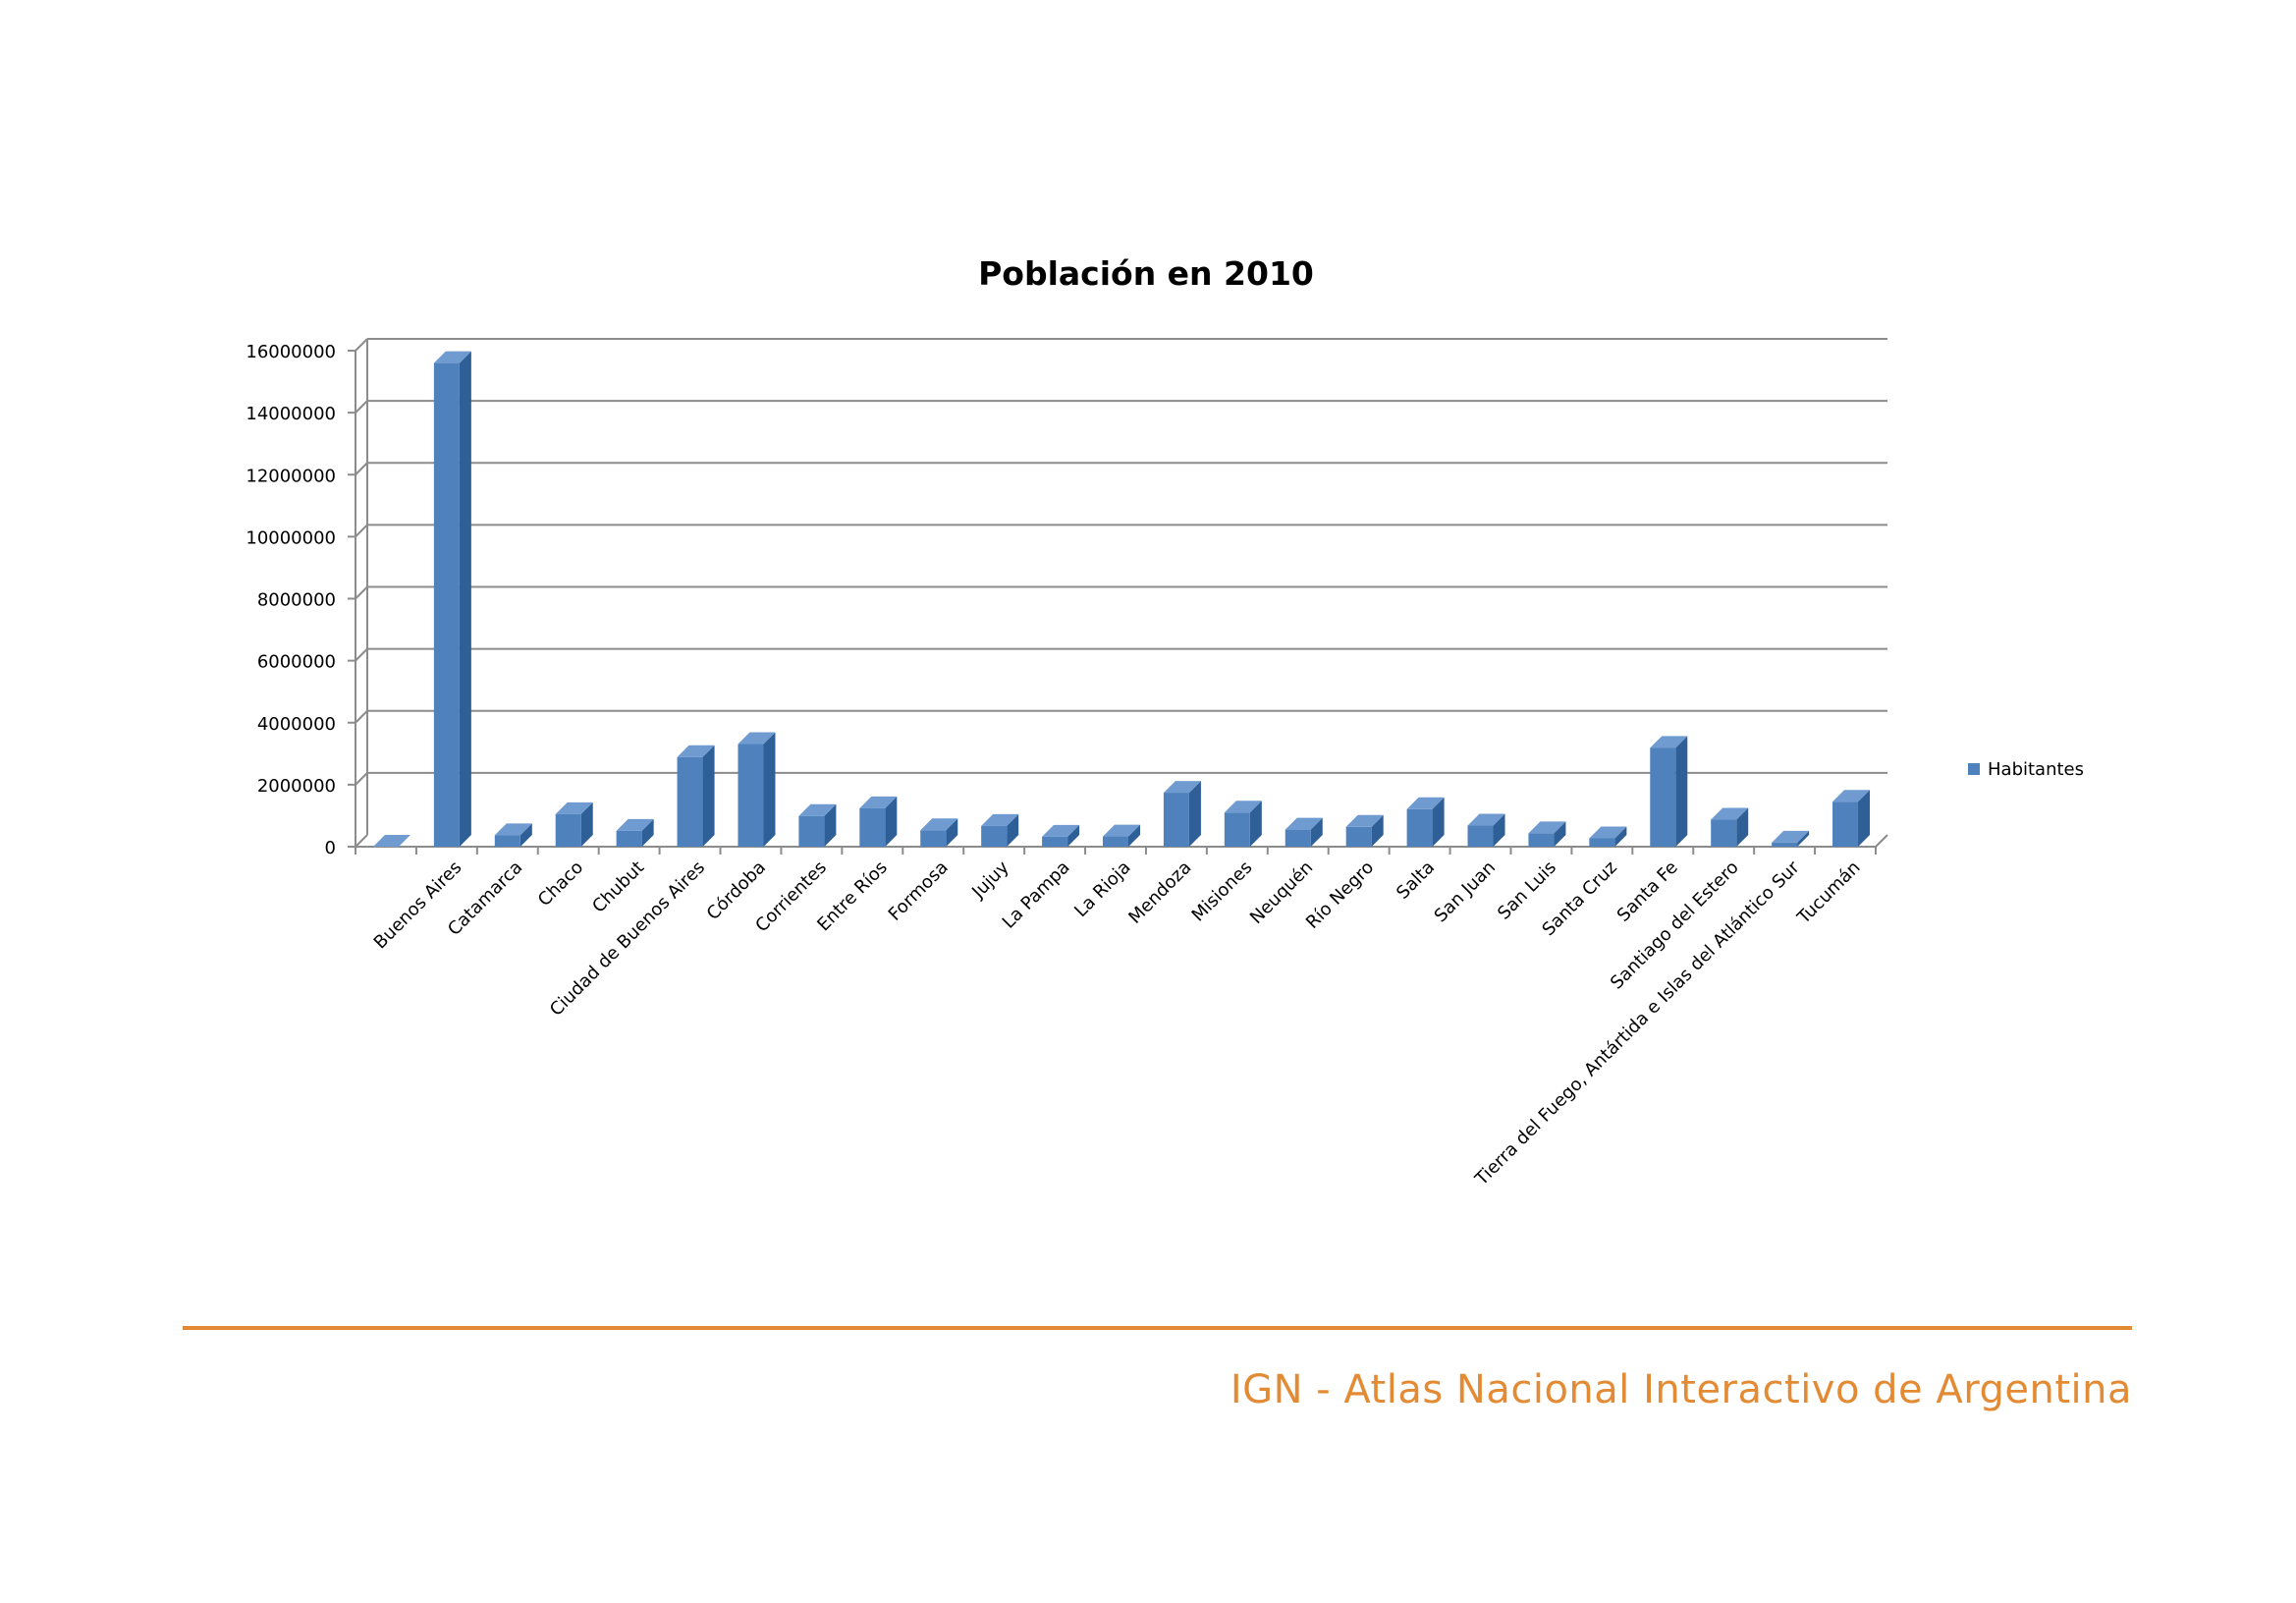 This screenshot has height=1603, width=2296. I want to click on y-tick-label: 8000000, so click(296, 600).